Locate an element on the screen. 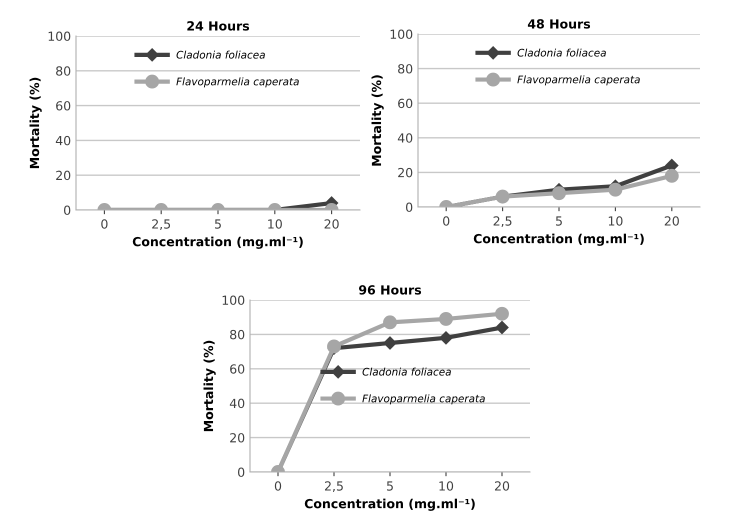 The height and width of the screenshot is (523, 737). chart-title: 48 Hours is located at coordinates (559, 24).